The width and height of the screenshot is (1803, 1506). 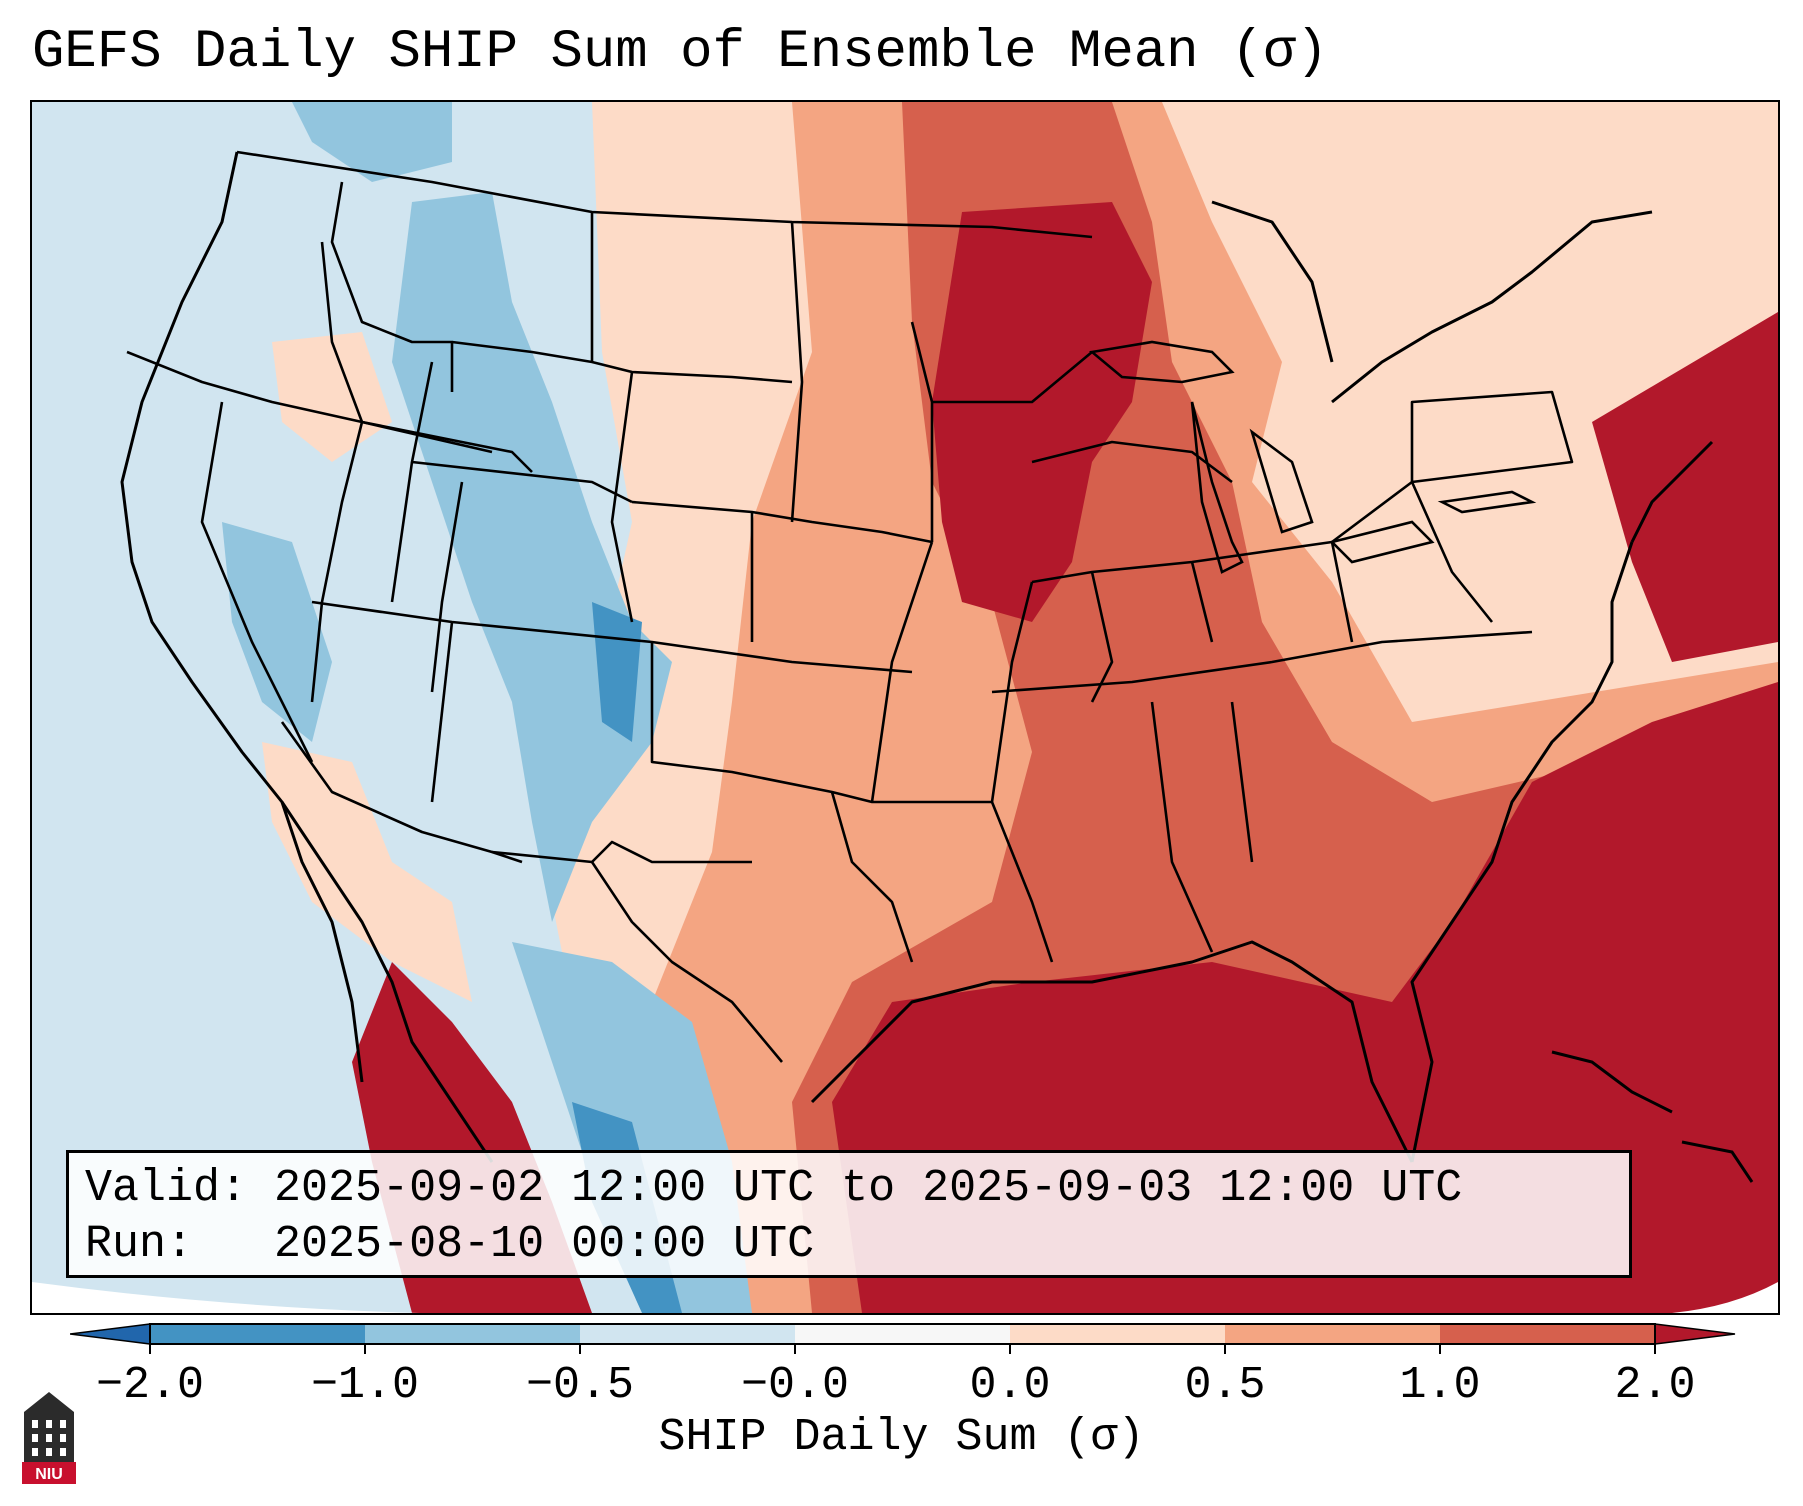 What do you see at coordinates (365, 1385) in the screenshot?
I see `colorbar-tick-label: −1.0` at bounding box center [365, 1385].